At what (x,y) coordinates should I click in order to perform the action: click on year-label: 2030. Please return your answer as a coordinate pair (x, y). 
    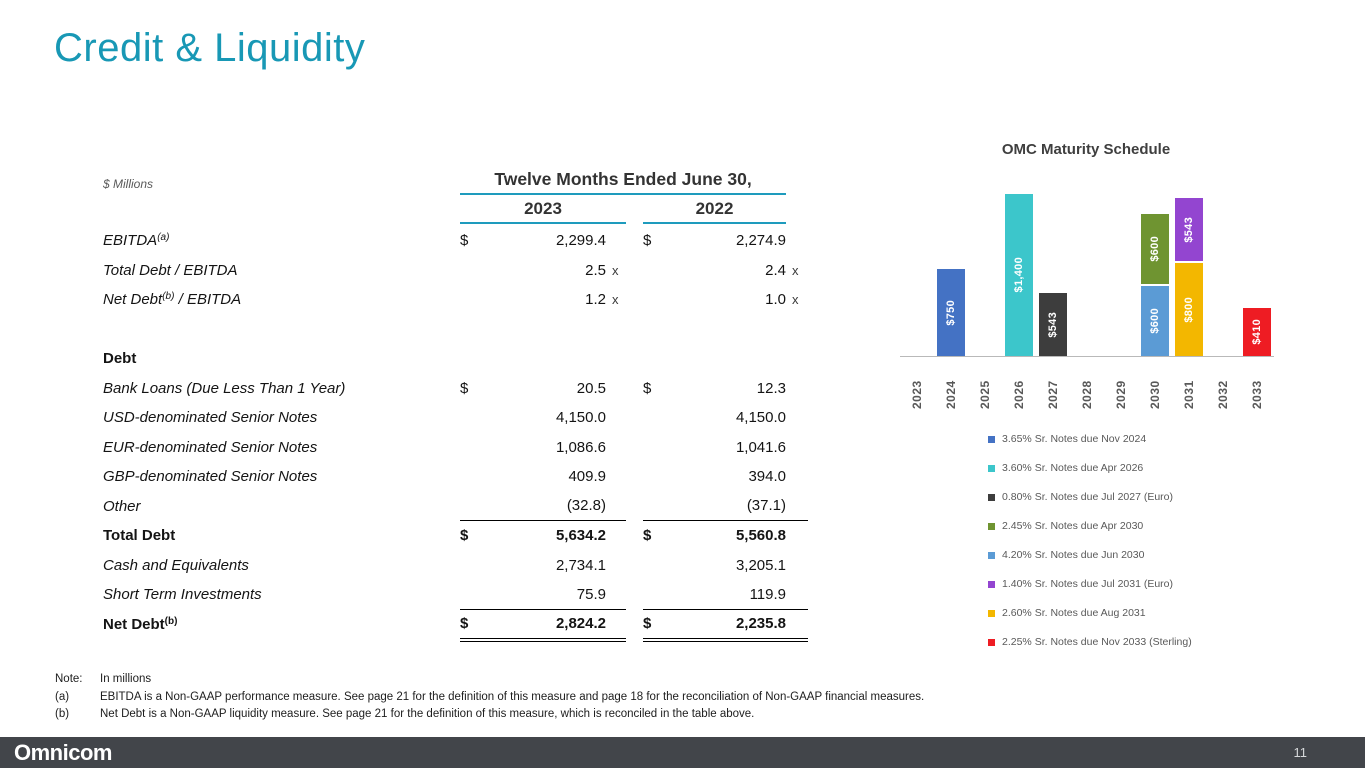
    Looking at the image, I should click on (1155, 394).